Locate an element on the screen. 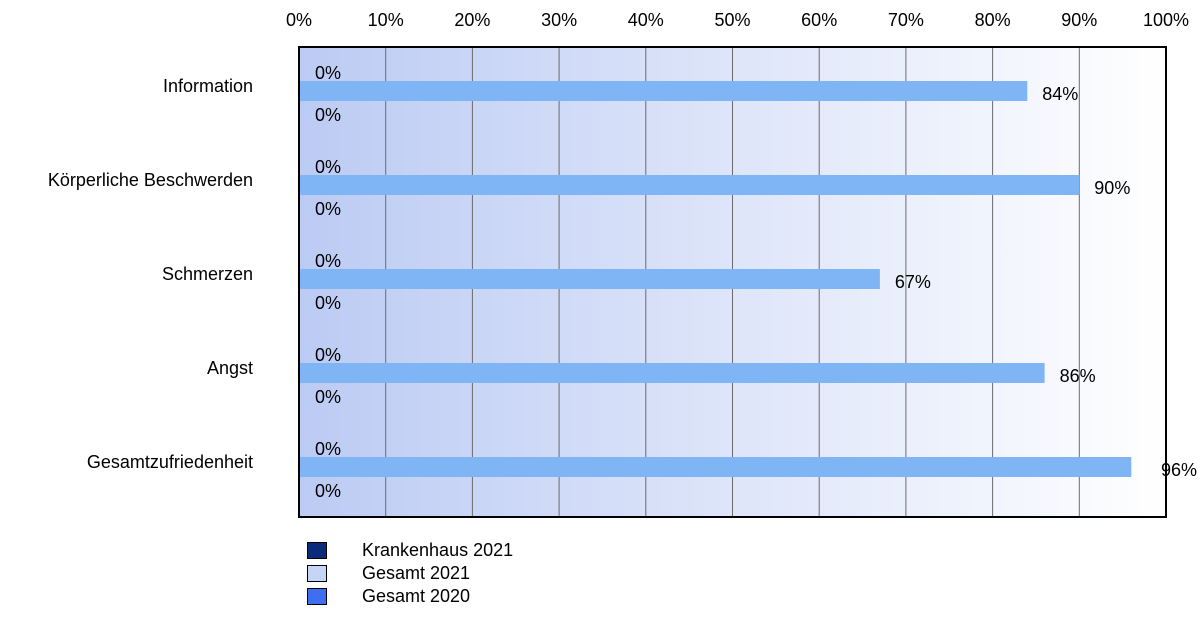 This screenshot has width=1201, height=628. category-label: Schmerzen is located at coordinates (207, 274).